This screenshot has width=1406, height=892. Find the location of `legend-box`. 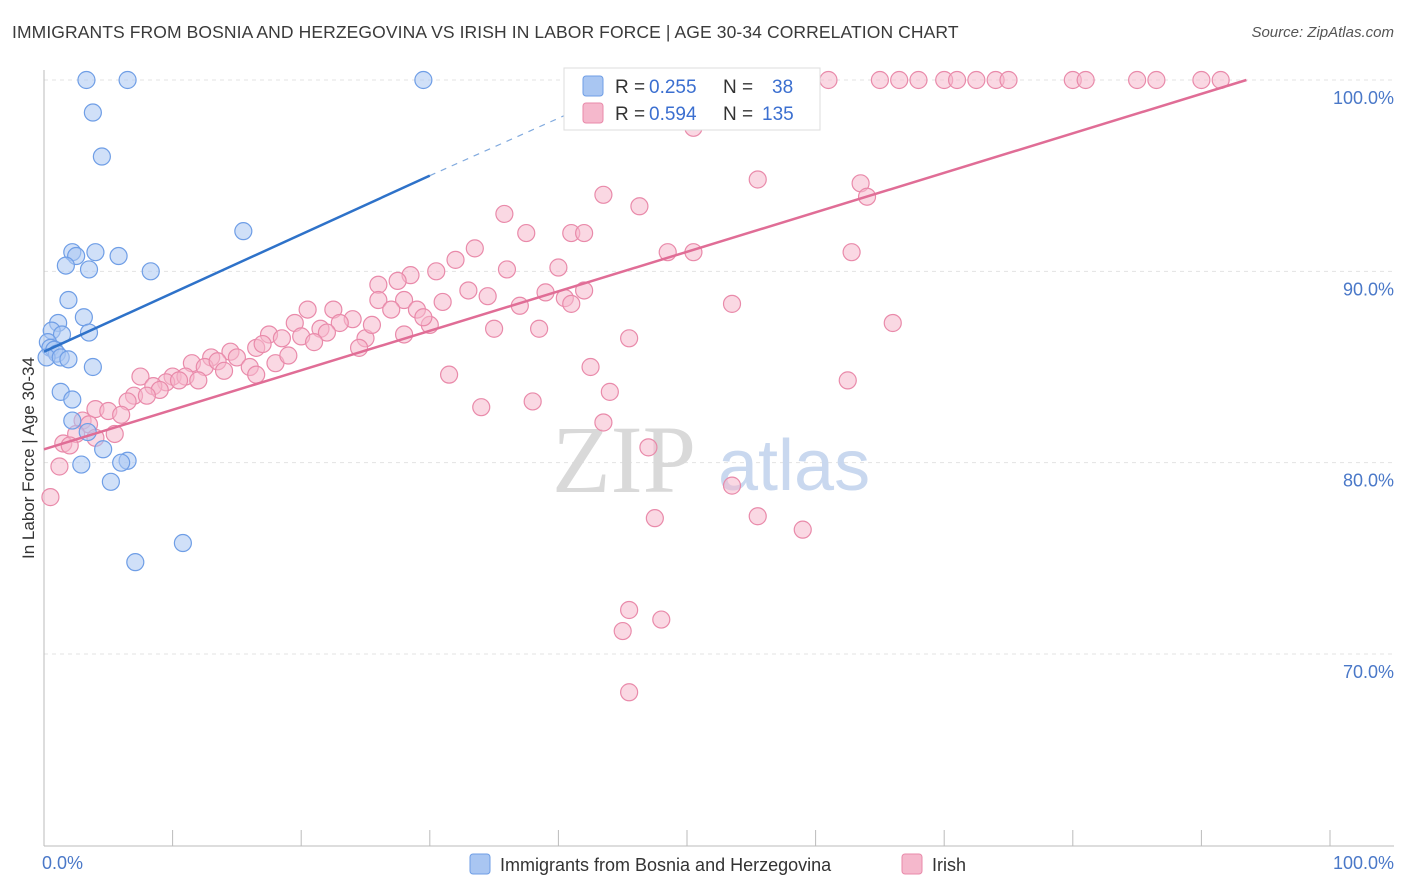

legend-box is located at coordinates (692, 99).